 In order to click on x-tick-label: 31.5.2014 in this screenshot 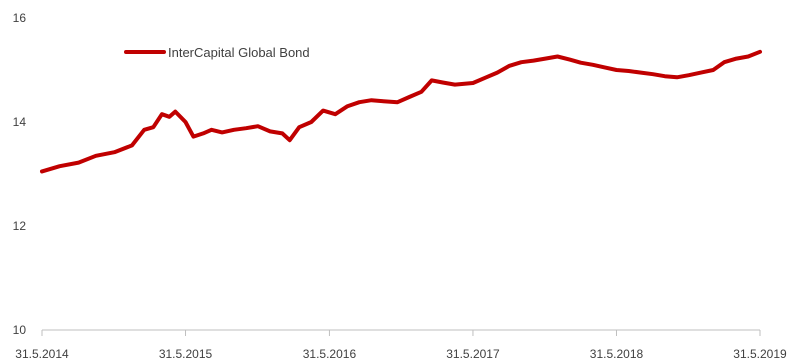, I will do `click(42, 354)`.